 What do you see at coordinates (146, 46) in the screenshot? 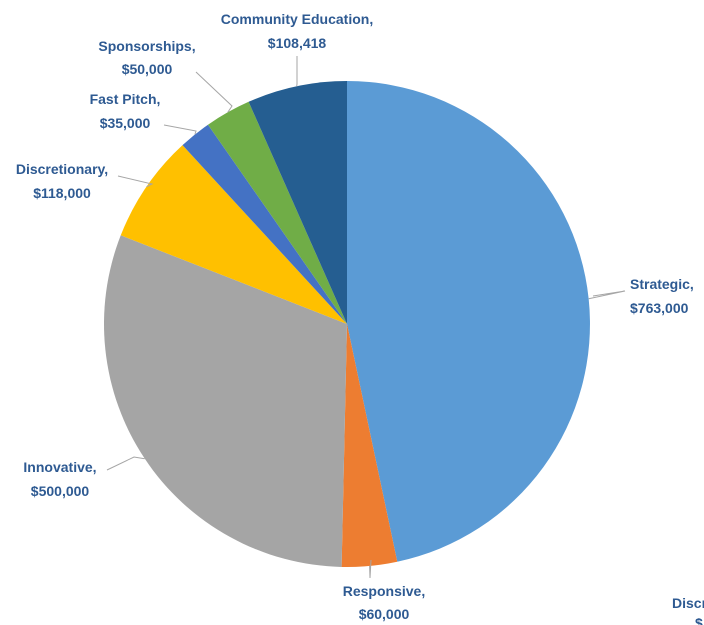
I see `label-sponsorships-name: Sponsorships,` at bounding box center [146, 46].